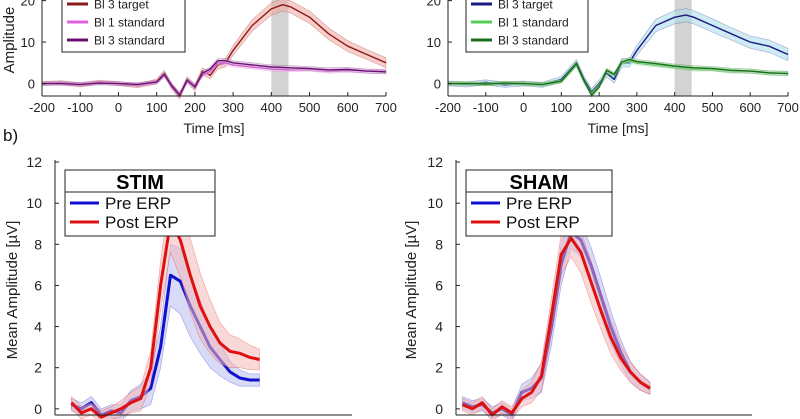 The width and height of the screenshot is (800, 419). What do you see at coordinates (10, 135) in the screenshot?
I see `panel-b-label: b)` at bounding box center [10, 135].